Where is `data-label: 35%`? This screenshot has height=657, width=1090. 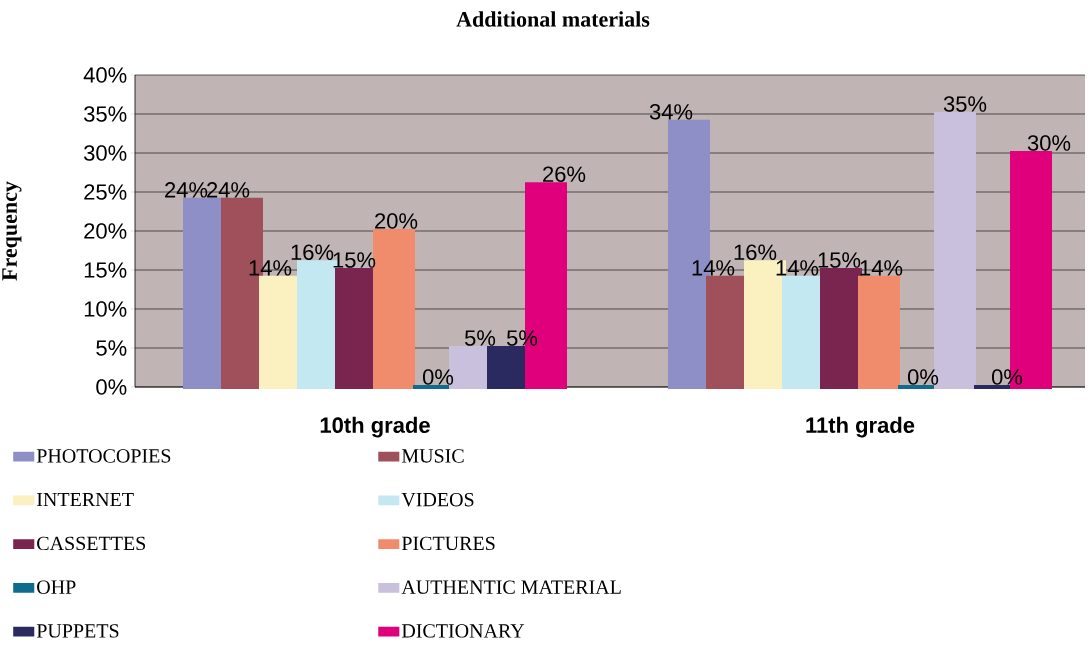
data-label: 35% is located at coordinates (965, 104).